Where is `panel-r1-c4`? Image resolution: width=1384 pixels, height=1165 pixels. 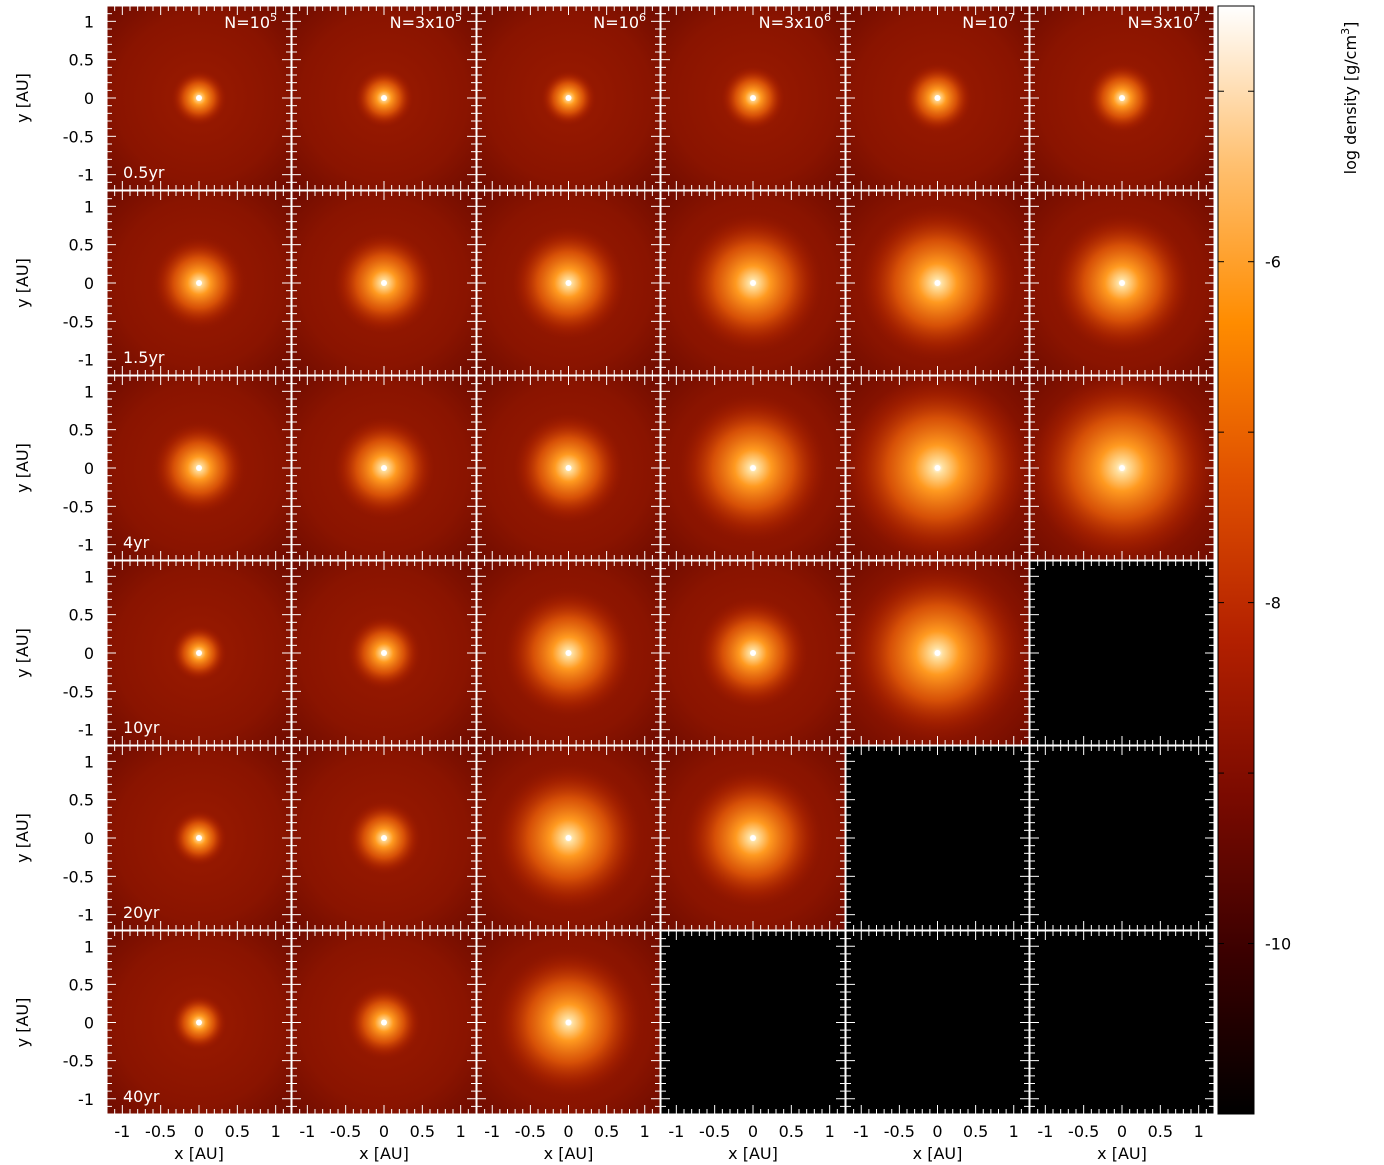 panel-r1-c4 is located at coordinates (937, 283).